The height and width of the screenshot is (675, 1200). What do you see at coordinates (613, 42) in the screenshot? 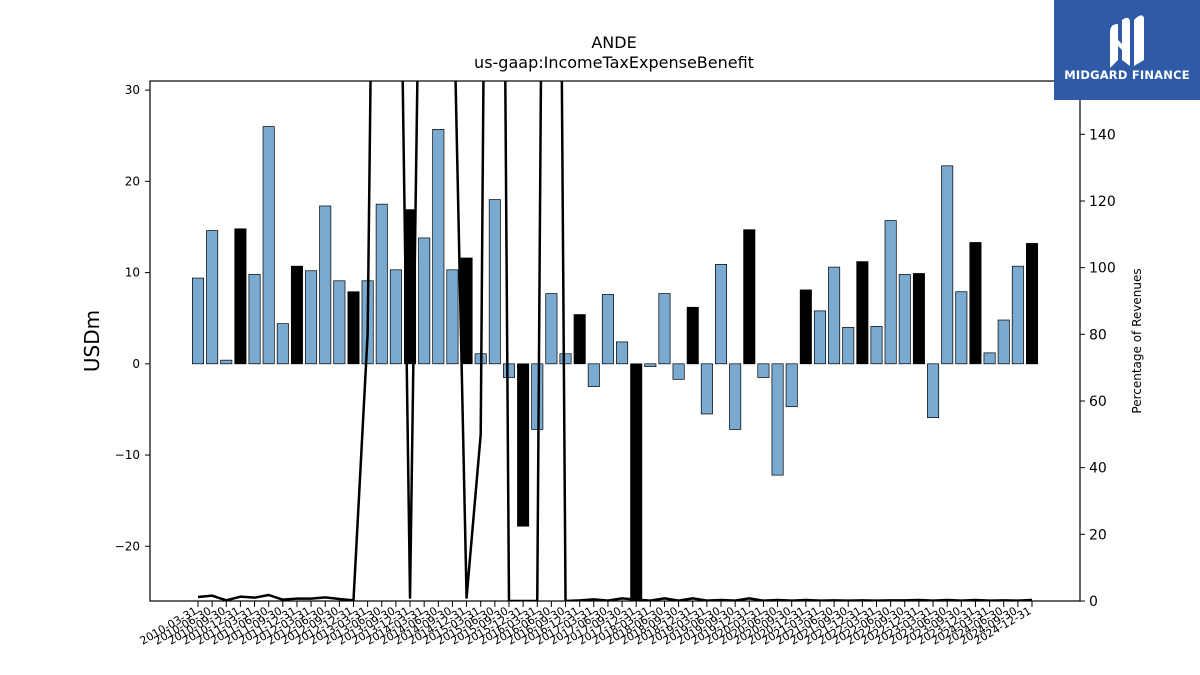
I see `chart-title: ANDE` at bounding box center [613, 42].